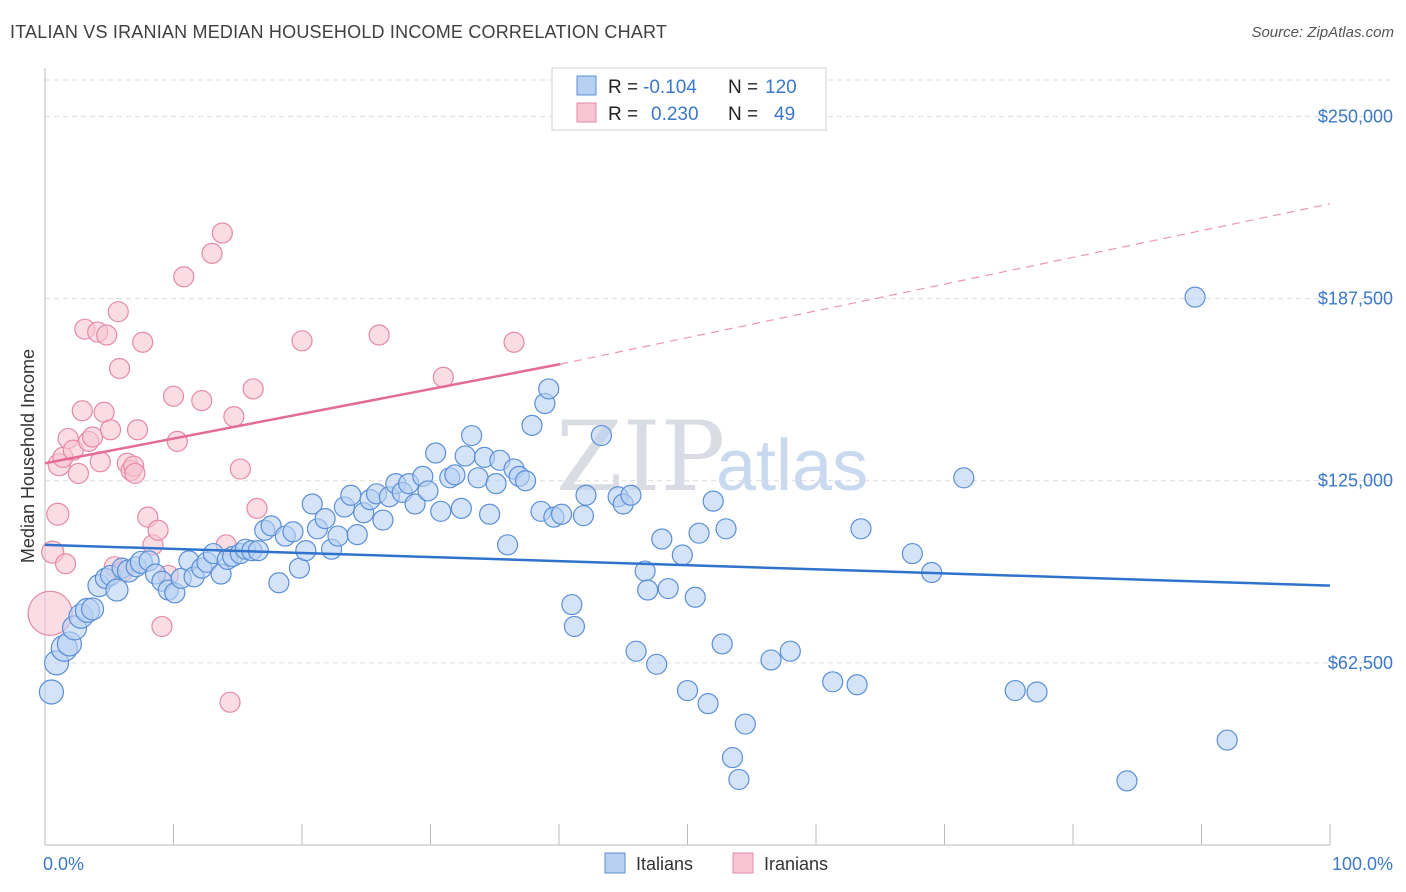  I want to click on x-tick-label-max: 100.0%, so click(1362, 864).